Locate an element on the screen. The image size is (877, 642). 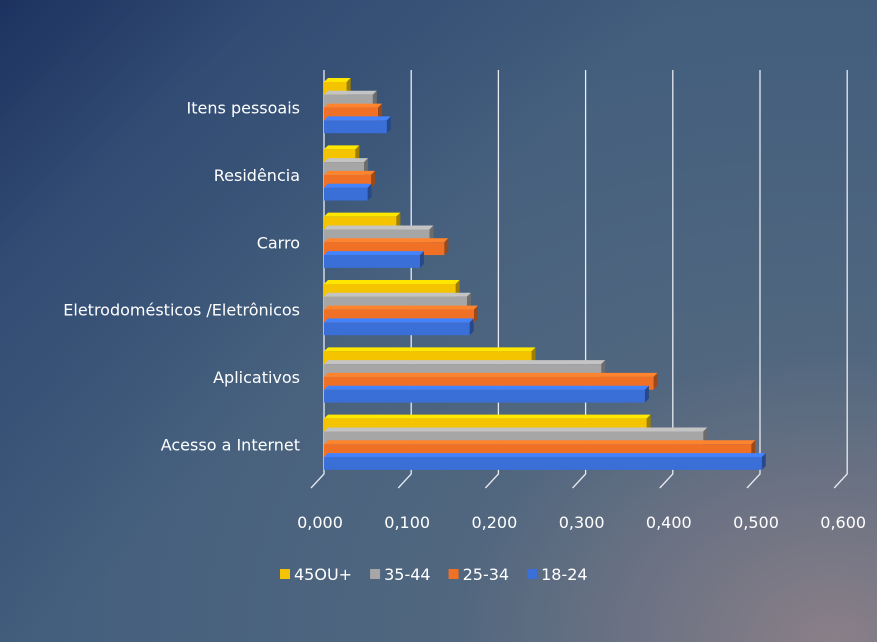
legend-item: 35-44 is located at coordinates (400, 574).